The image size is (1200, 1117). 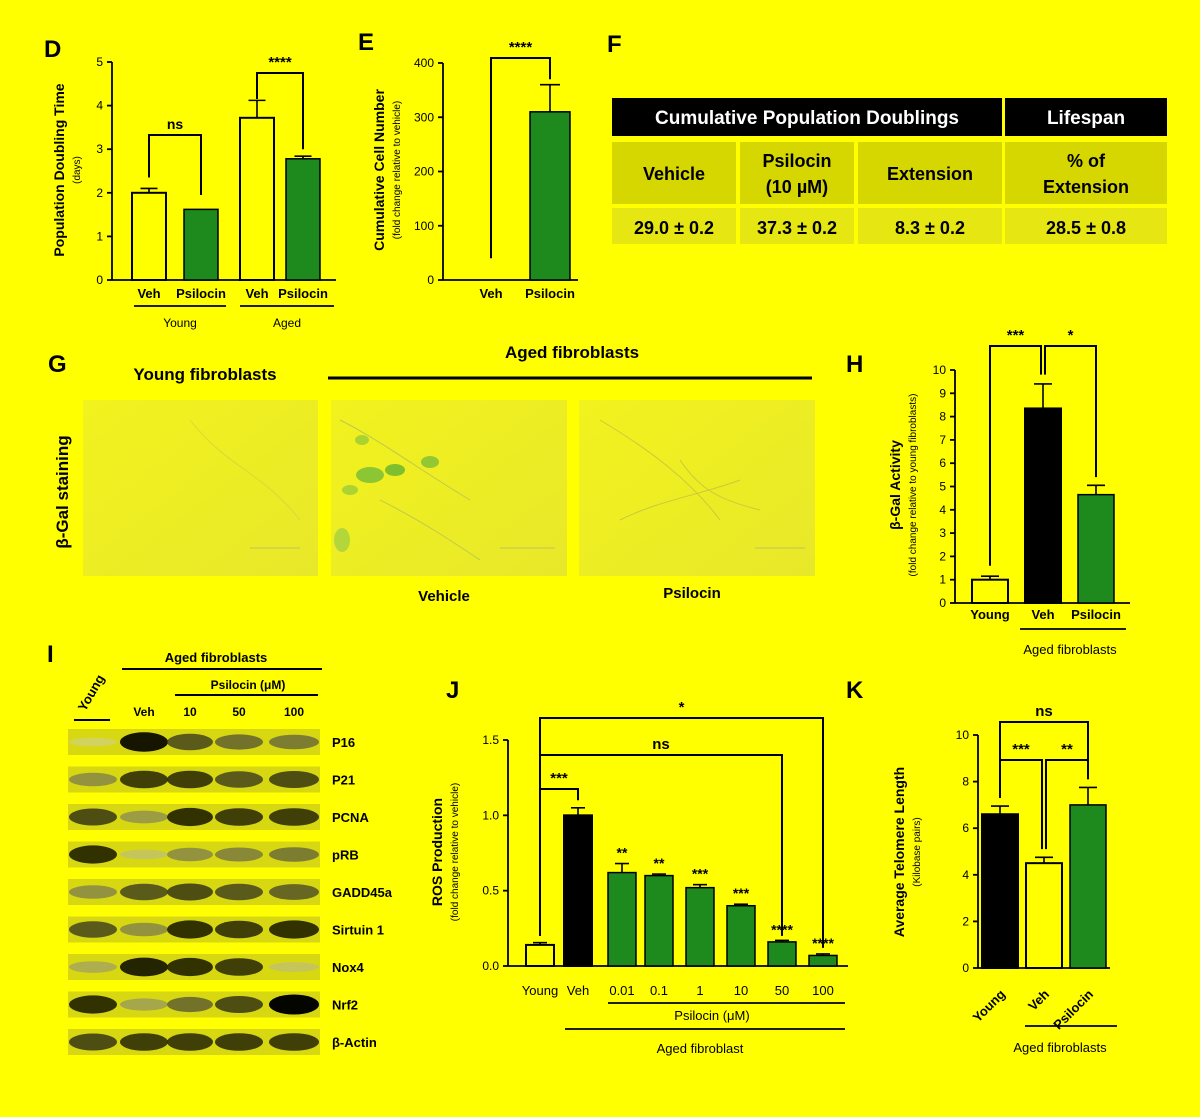 I want to click on x-tick-label: 0.1, so click(x=659, y=990).